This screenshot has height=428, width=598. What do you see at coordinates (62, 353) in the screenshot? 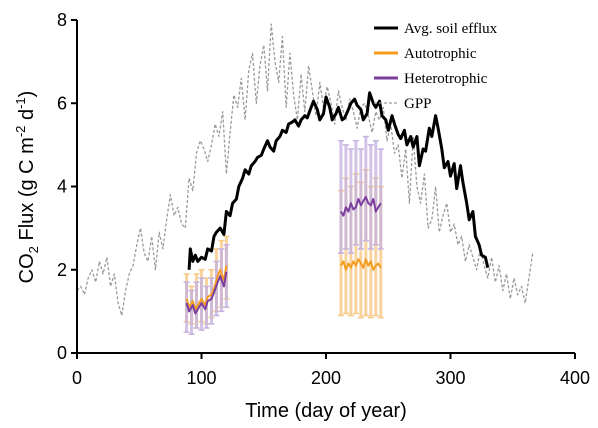
I see `y-tick-label: 0` at bounding box center [62, 353].